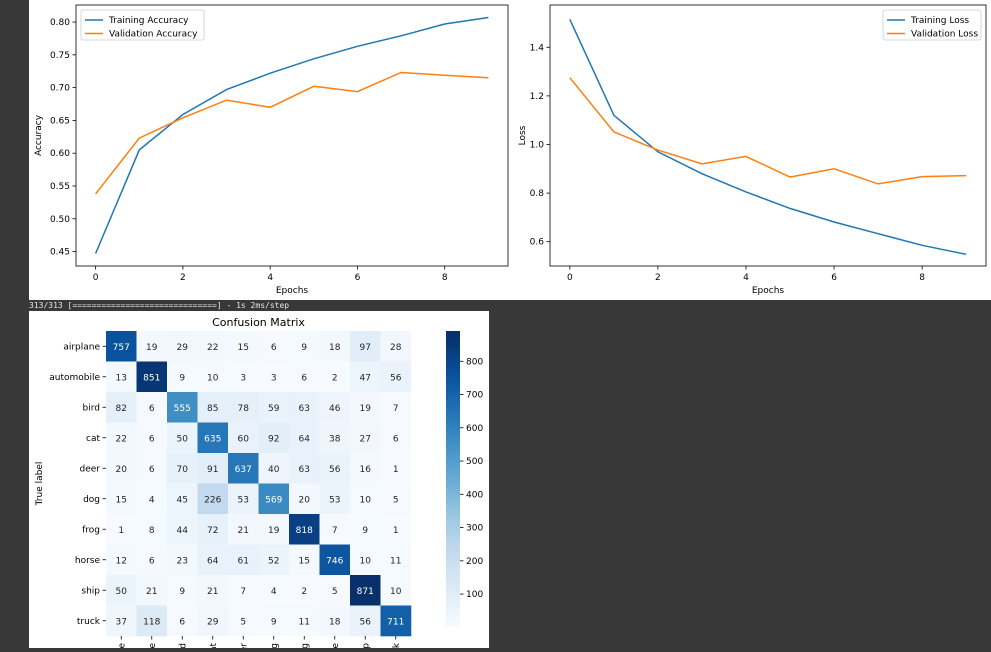 This screenshot has height=652, width=991. What do you see at coordinates (40, 484) in the screenshot?
I see `y-axis-label: True label` at bounding box center [40, 484].